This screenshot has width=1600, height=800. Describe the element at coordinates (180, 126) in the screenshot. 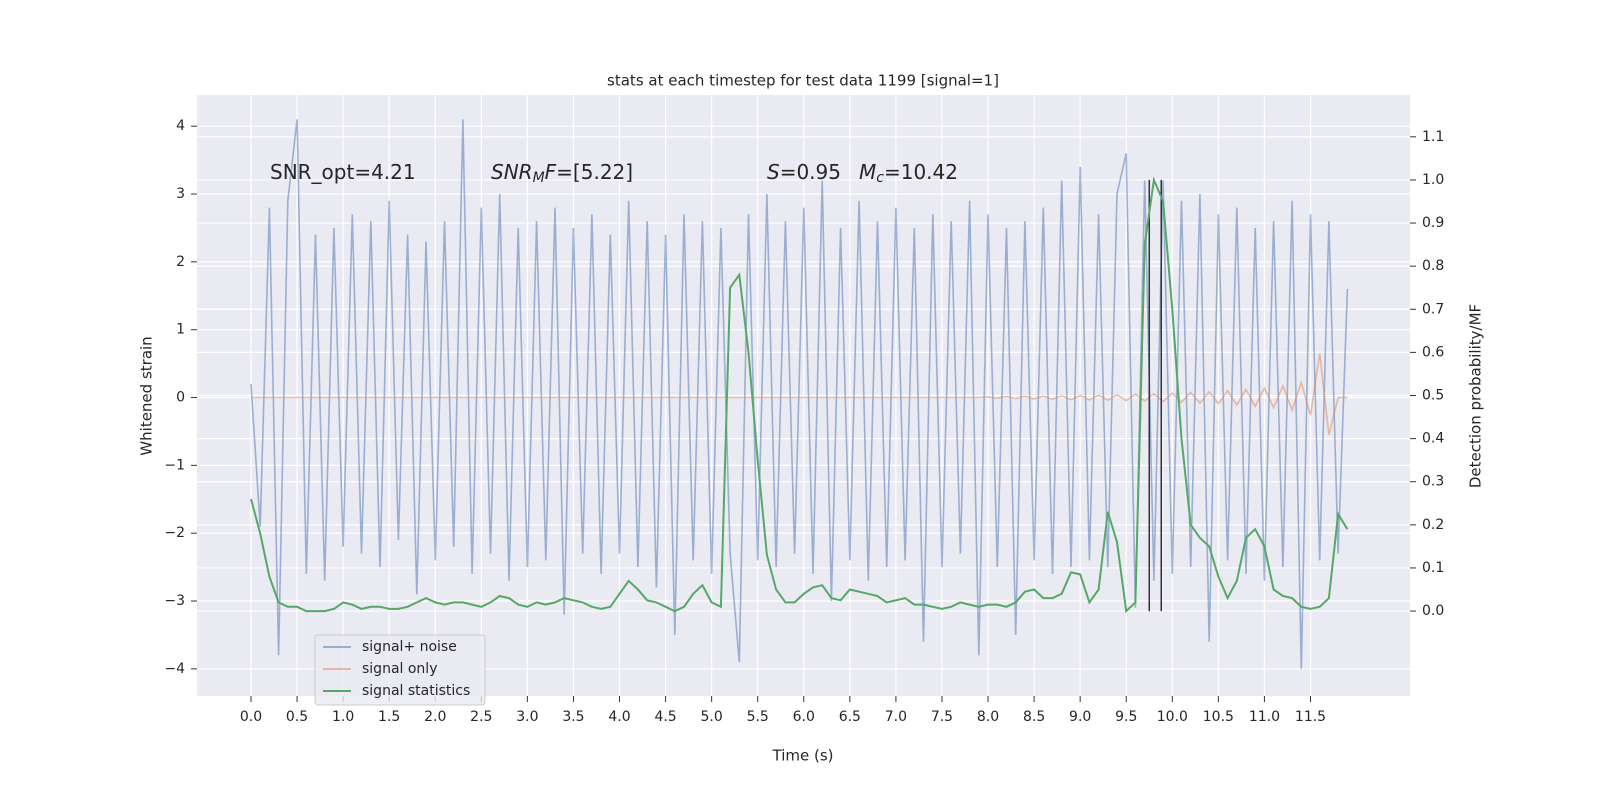

I see `y-tick-label: 4` at that location.